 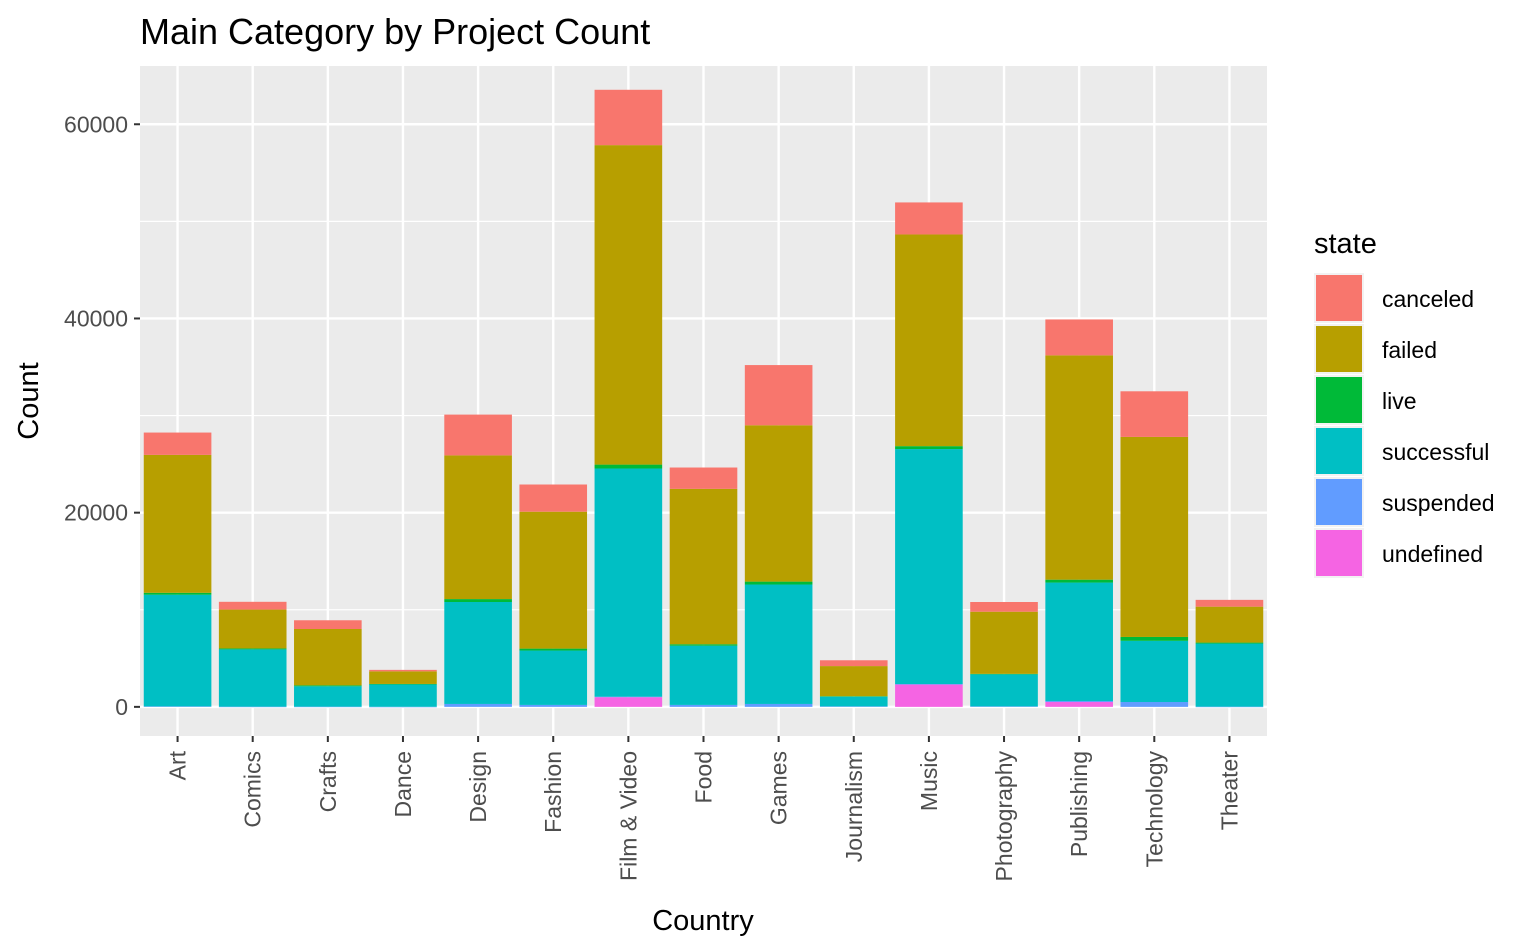 I want to click on x-tick-label: Fashion, so click(x=553, y=792).